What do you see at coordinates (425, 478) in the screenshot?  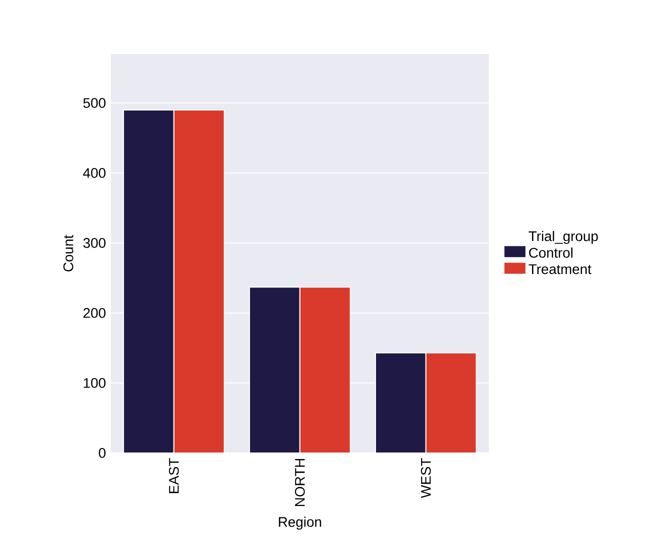 I see `x-tick-label: WEST` at bounding box center [425, 478].